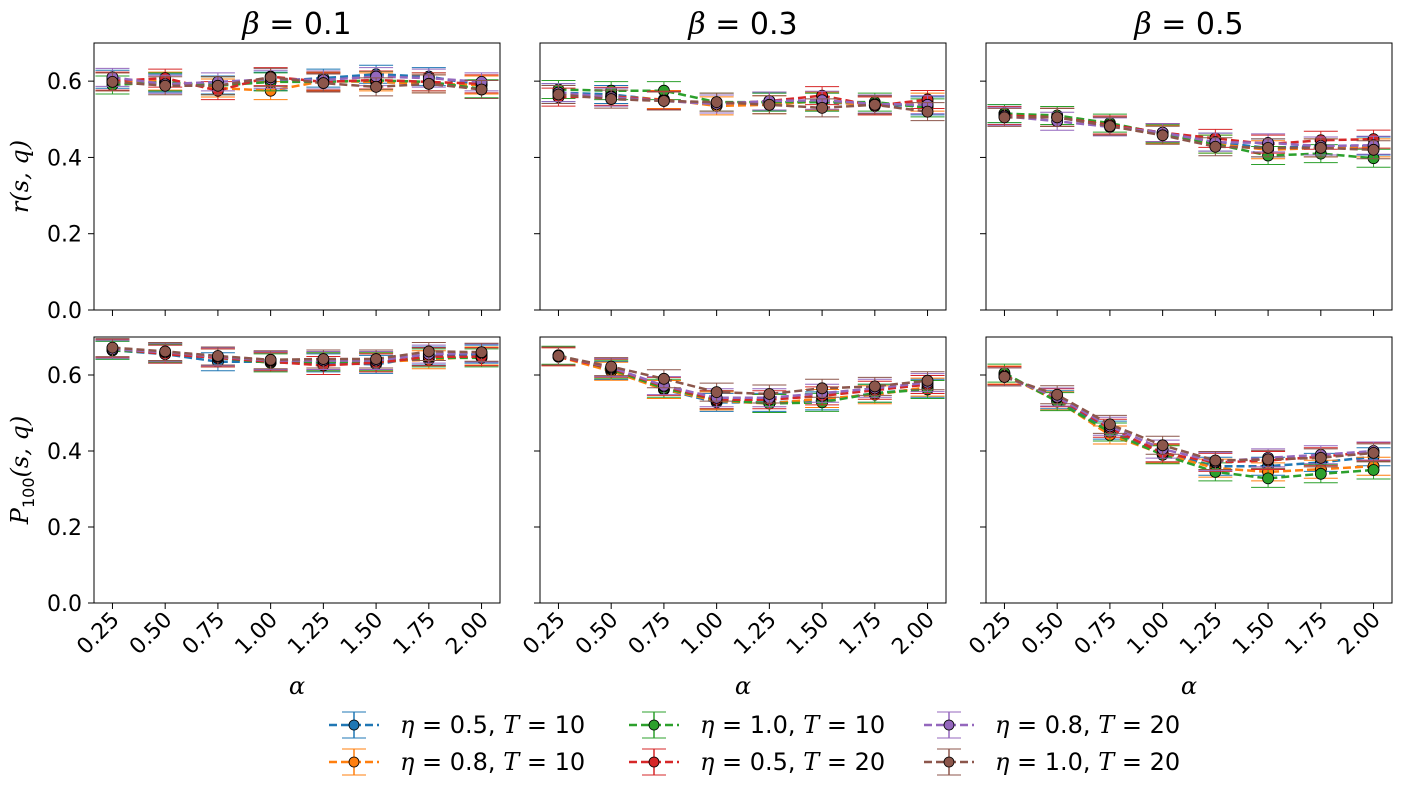  I want to click on legend-item: η = 1.0, T = 10, so click(757, 725).